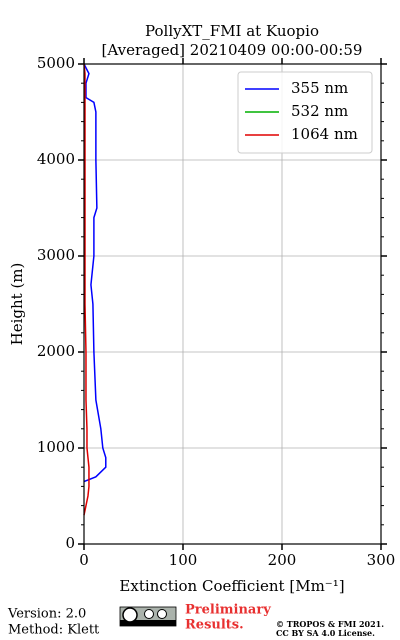 The height and width of the screenshot is (640, 400). Describe the element at coordinates (319, 88) in the screenshot. I see `legend-label: 355 nm` at that location.